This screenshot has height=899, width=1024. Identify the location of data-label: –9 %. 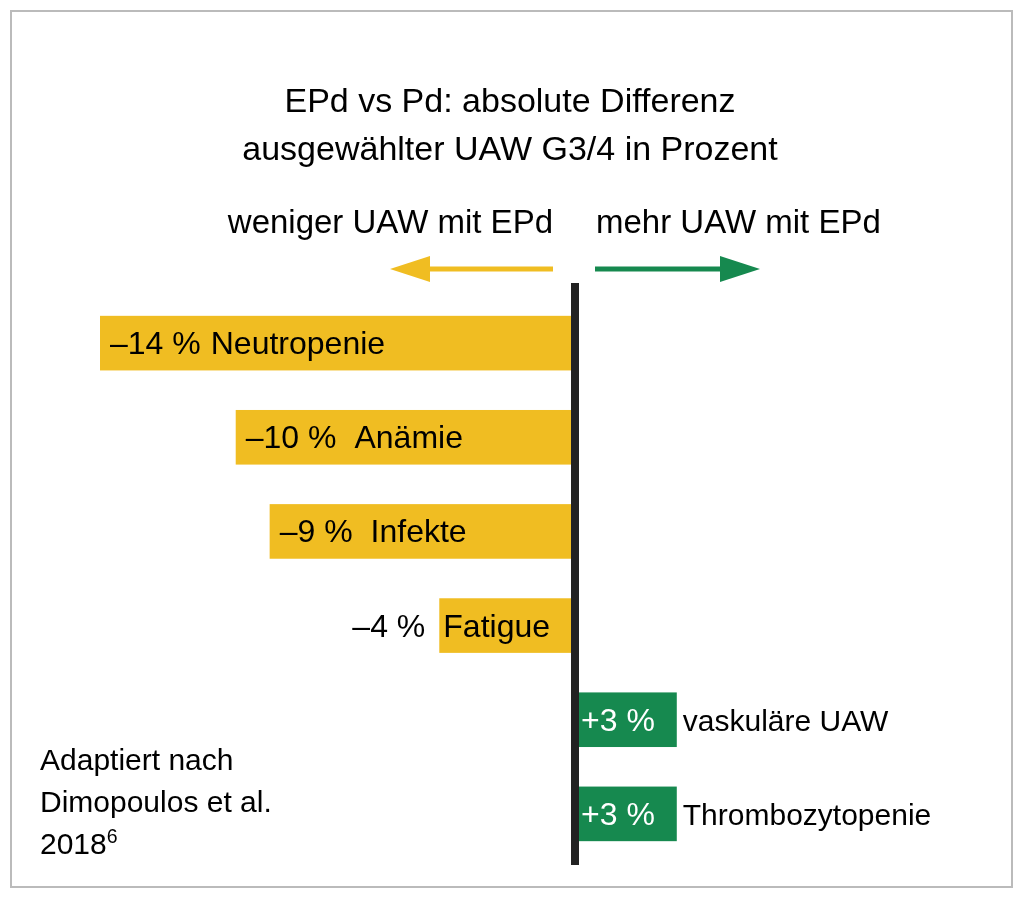
(316, 531).